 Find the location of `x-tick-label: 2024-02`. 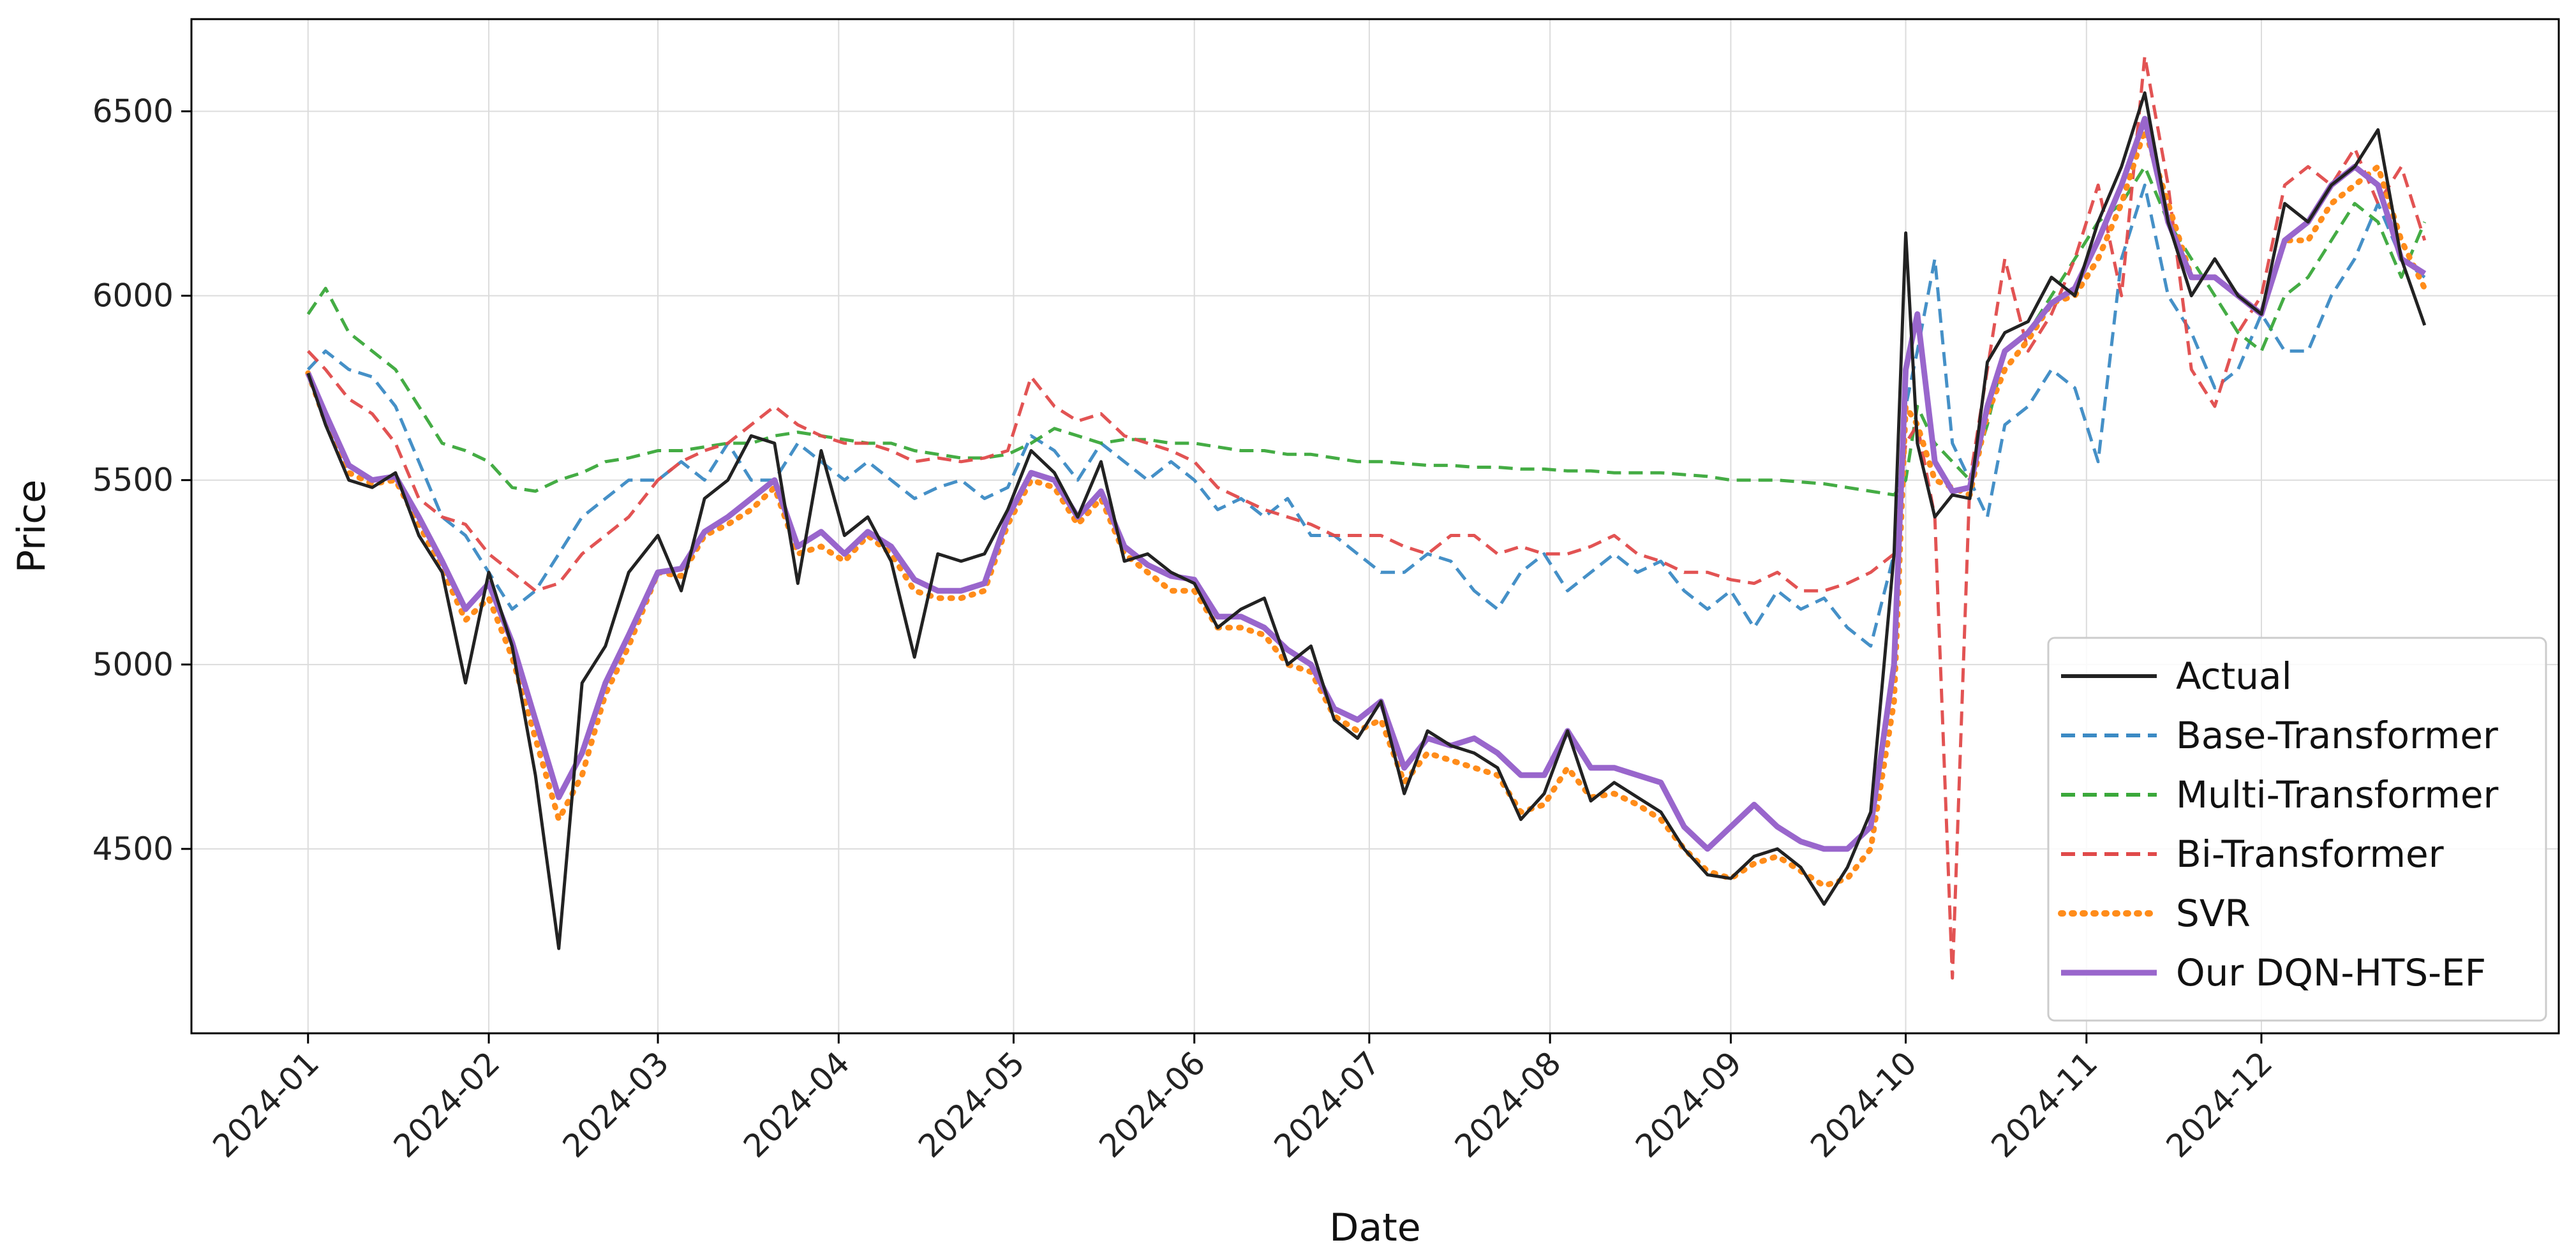

x-tick-label: 2024-02 is located at coordinates (447, 1104).